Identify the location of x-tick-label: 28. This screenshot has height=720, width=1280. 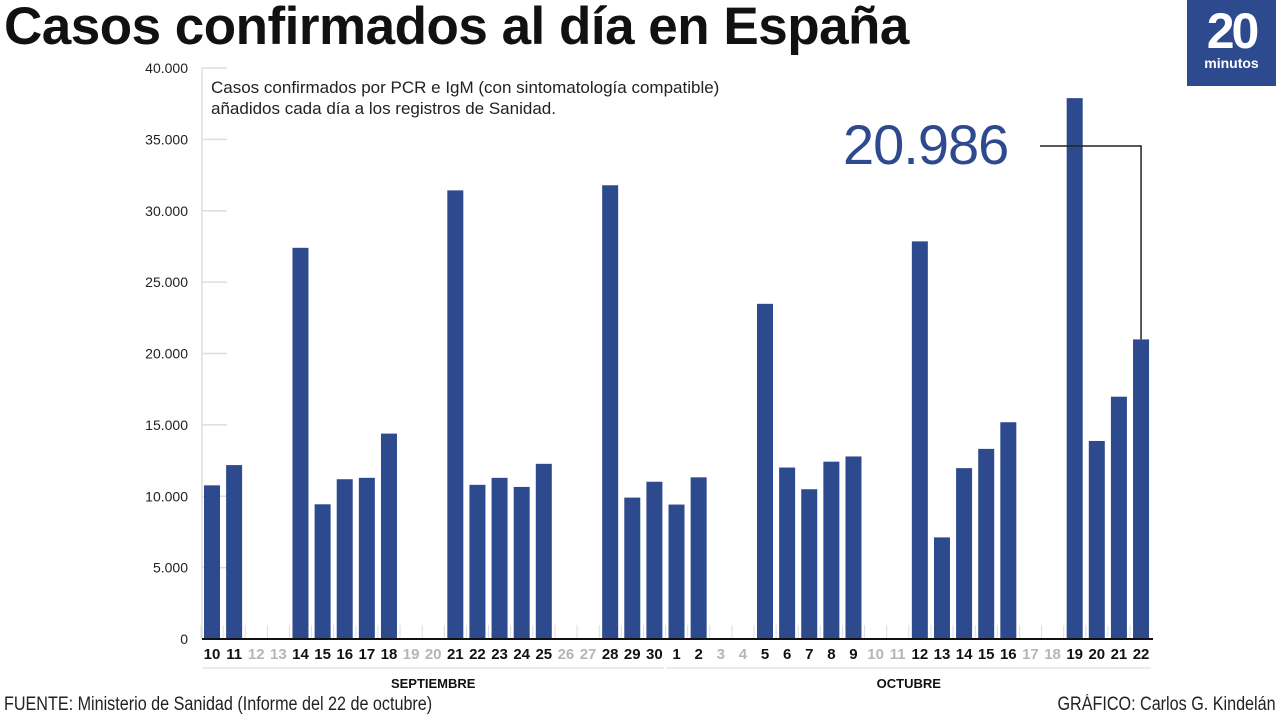
(610, 654).